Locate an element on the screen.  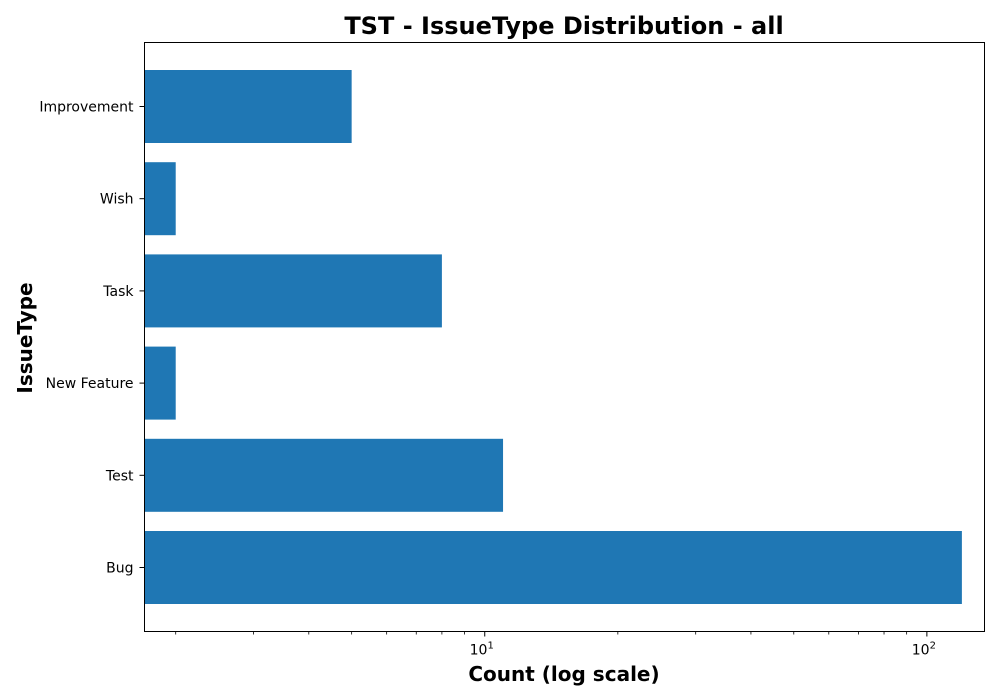
bar-bug is located at coordinates (553, 567).